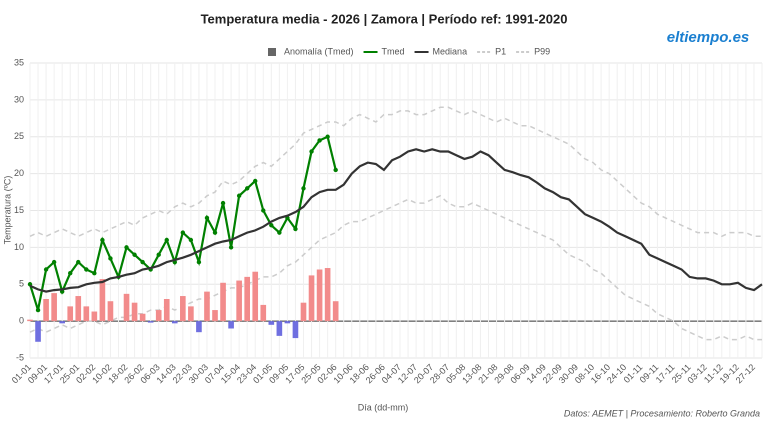  I want to click on y-tick-label: -5, so click(20, 357).